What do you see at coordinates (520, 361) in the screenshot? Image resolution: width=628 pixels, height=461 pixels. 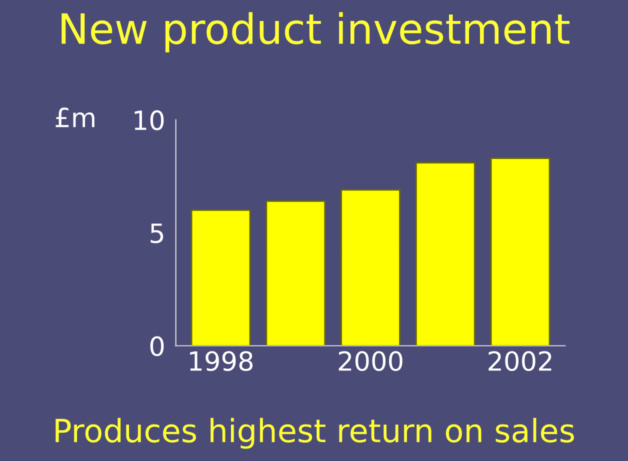 I see `x-tick-label: 2002` at bounding box center [520, 361].